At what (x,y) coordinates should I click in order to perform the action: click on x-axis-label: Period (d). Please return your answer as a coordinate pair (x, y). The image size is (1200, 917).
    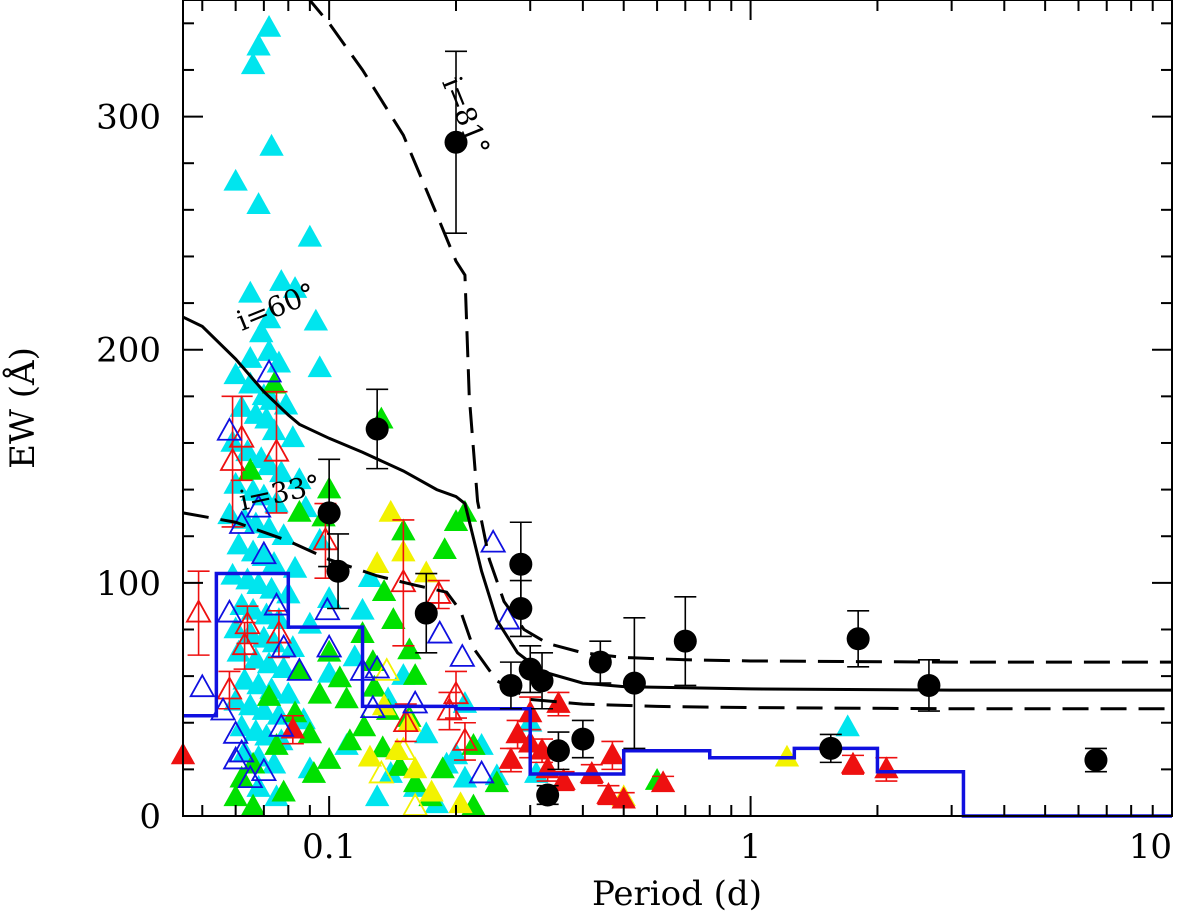
    Looking at the image, I should click on (677, 894).